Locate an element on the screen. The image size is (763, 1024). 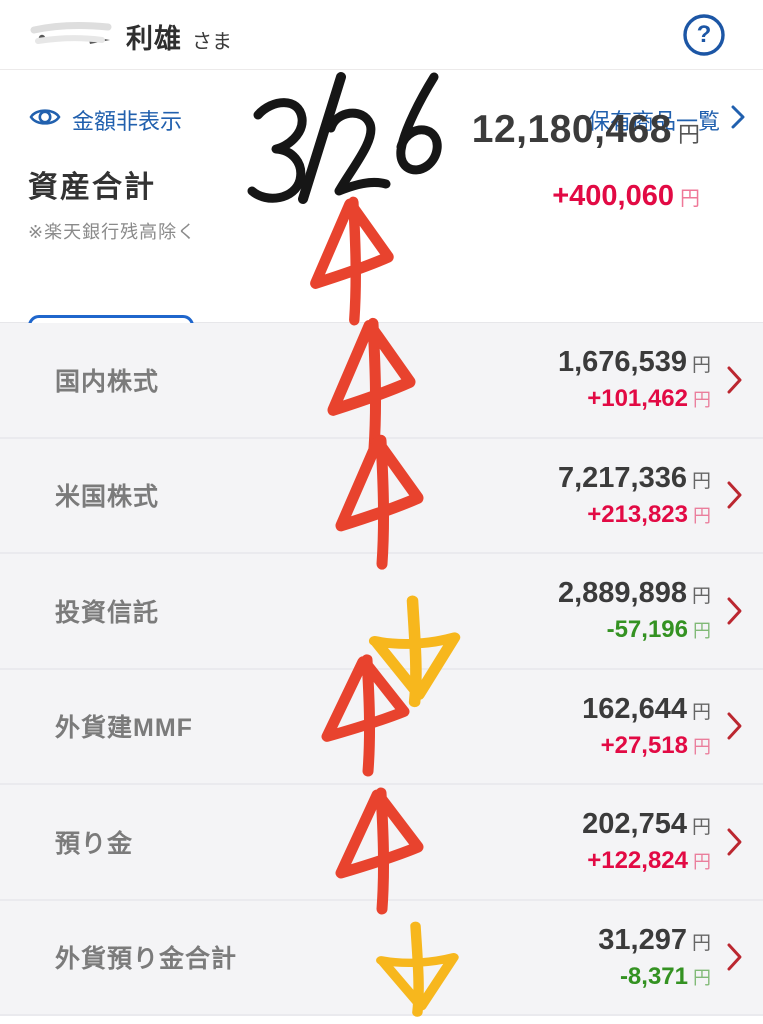
row-change: -8,371 is located at coordinates (653, 976).